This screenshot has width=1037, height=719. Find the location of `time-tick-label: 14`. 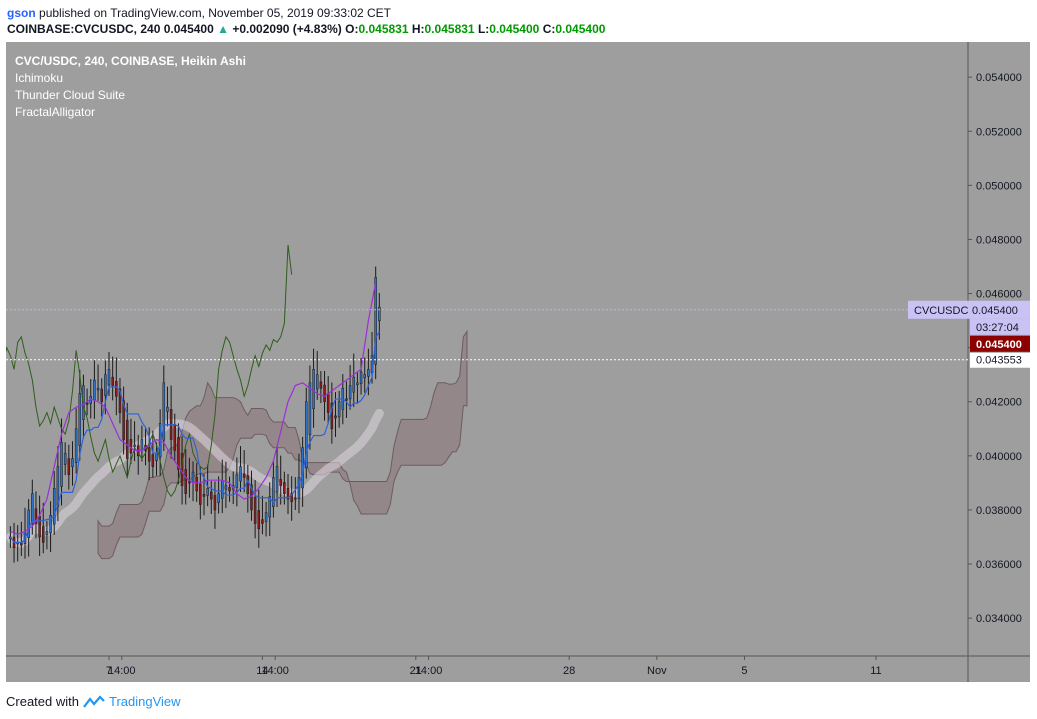

time-tick-label: 14 is located at coordinates (262, 671).